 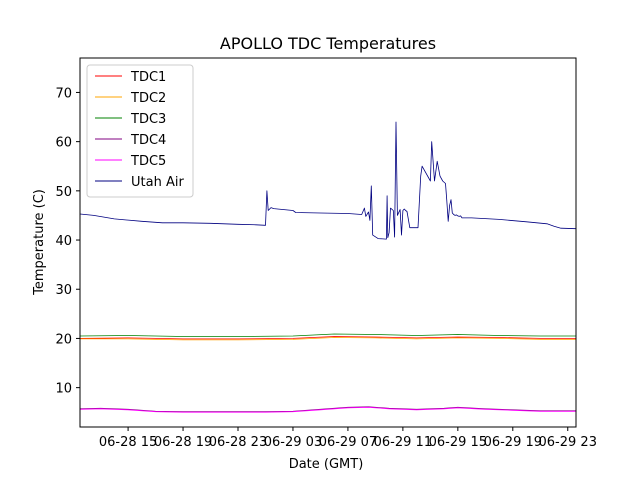 What do you see at coordinates (128, 442) in the screenshot?
I see `x-tick-label: 06-28 15` at bounding box center [128, 442].